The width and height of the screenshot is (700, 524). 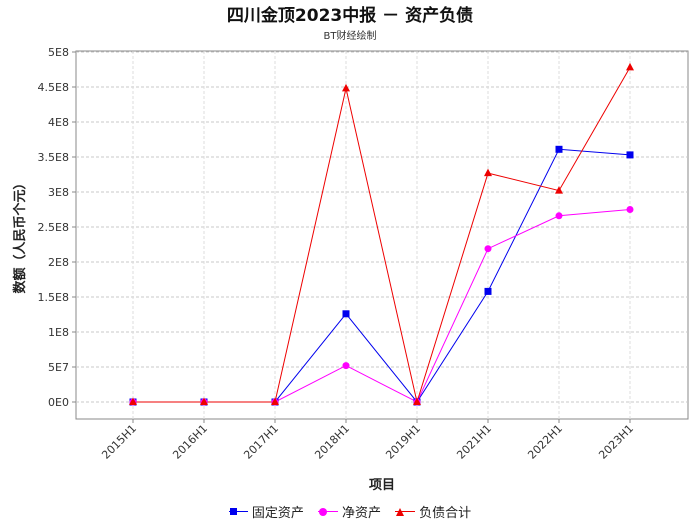 What do you see at coordinates (322, 511) in the screenshot?
I see `circle-marker-icon` at bounding box center [322, 511].